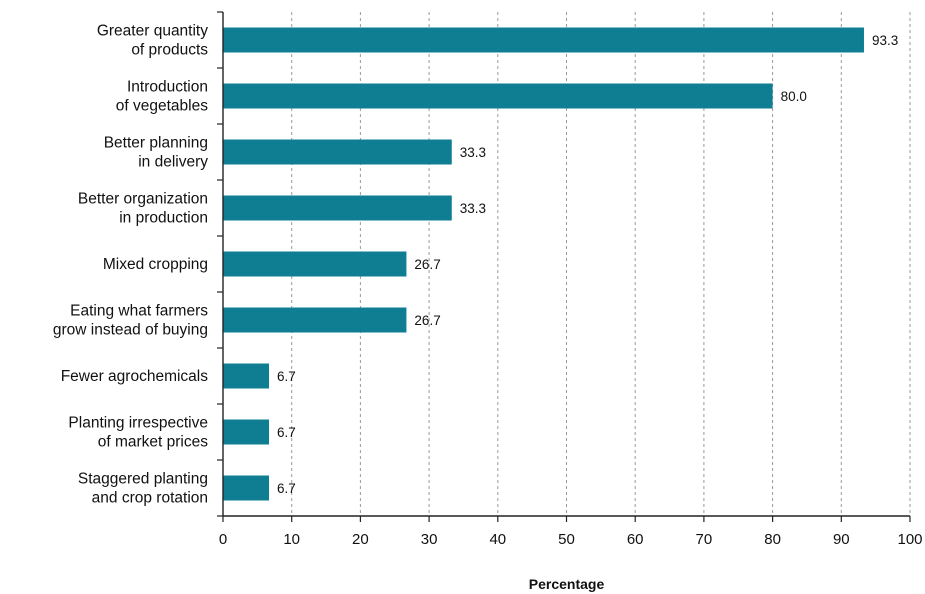 The height and width of the screenshot is (594, 925). What do you see at coordinates (291, 539) in the screenshot?
I see `x-tick-label: 10` at bounding box center [291, 539].